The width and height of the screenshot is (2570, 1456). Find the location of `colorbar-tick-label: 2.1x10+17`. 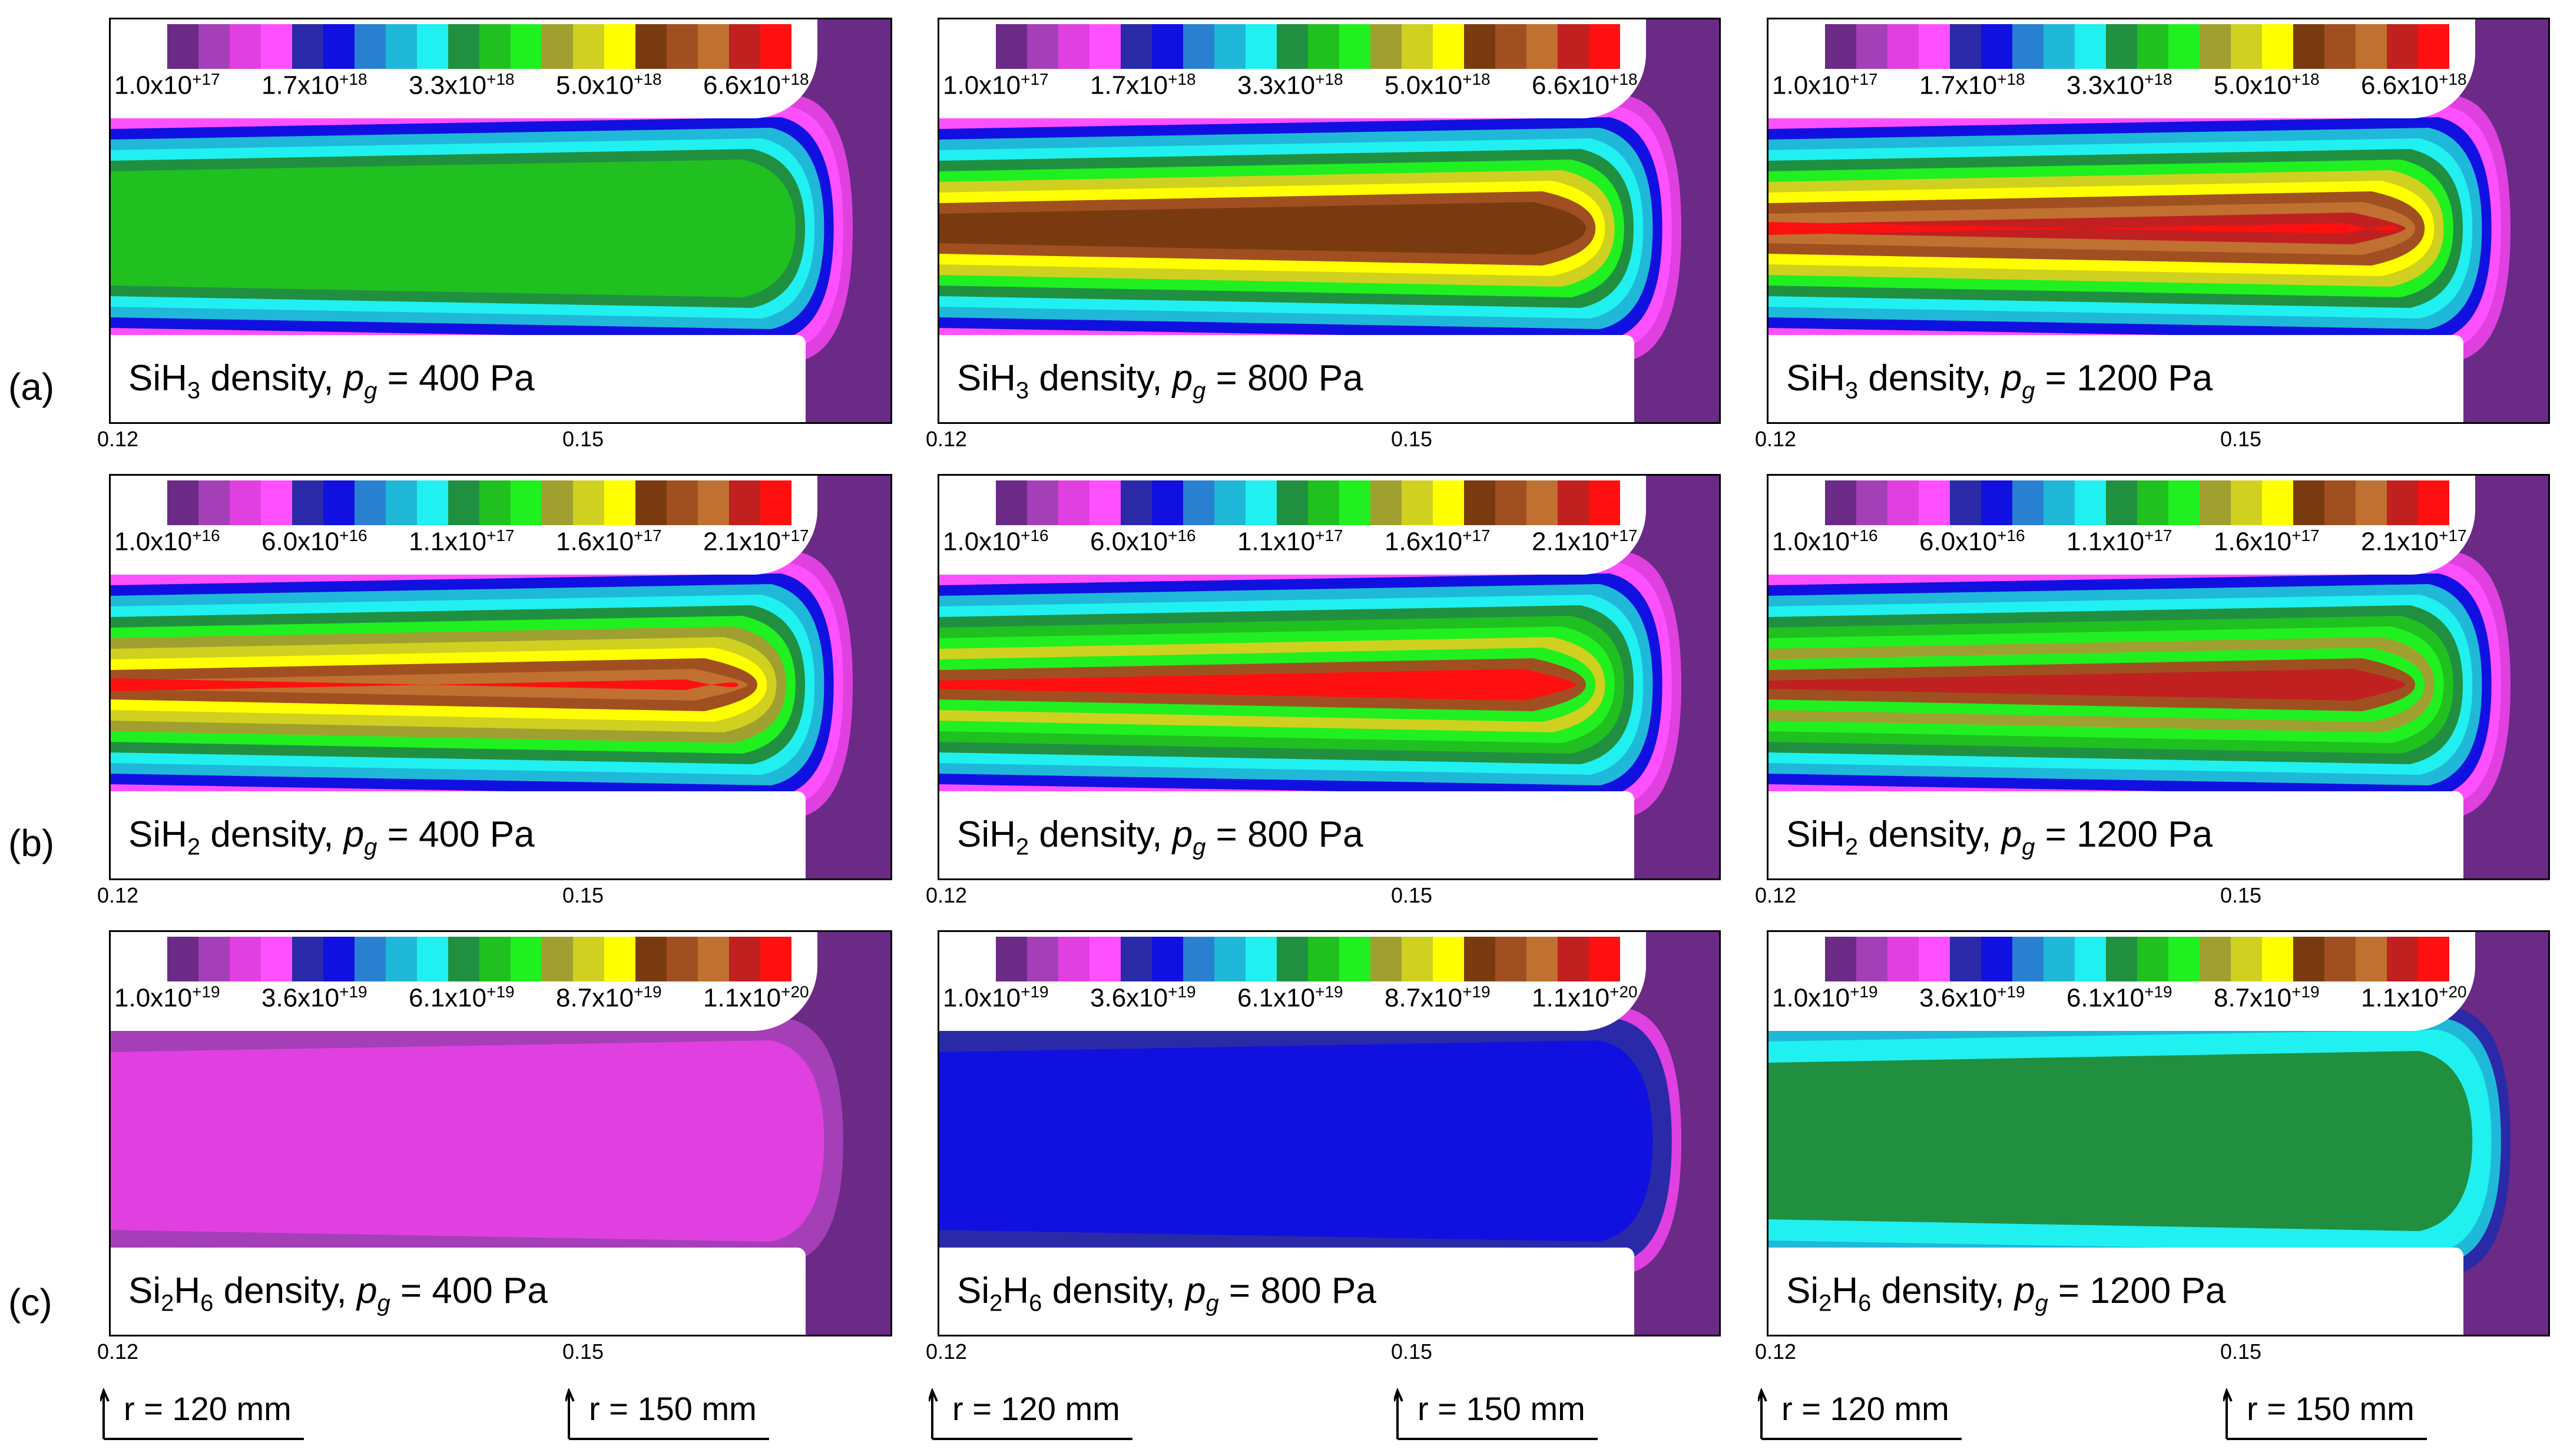

colorbar-tick-label: 2.1x10+17 is located at coordinates (2414, 541).